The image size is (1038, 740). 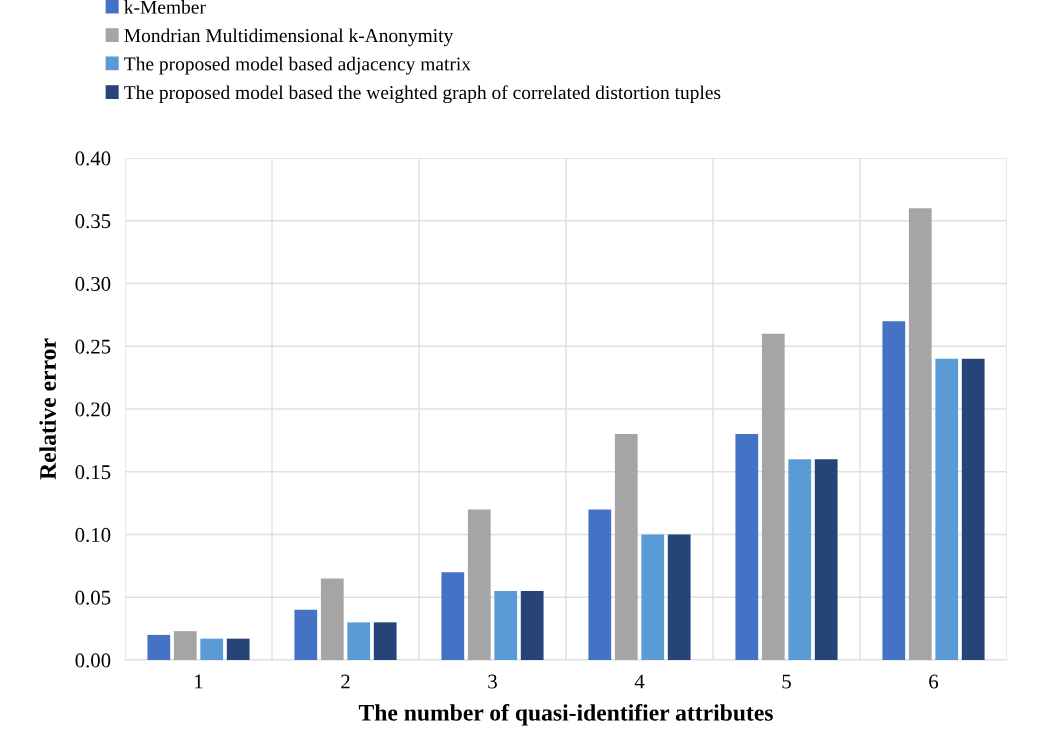 What do you see at coordinates (565, 714) in the screenshot?
I see `x-axis-title: The number of quasi-identifier attributes` at bounding box center [565, 714].